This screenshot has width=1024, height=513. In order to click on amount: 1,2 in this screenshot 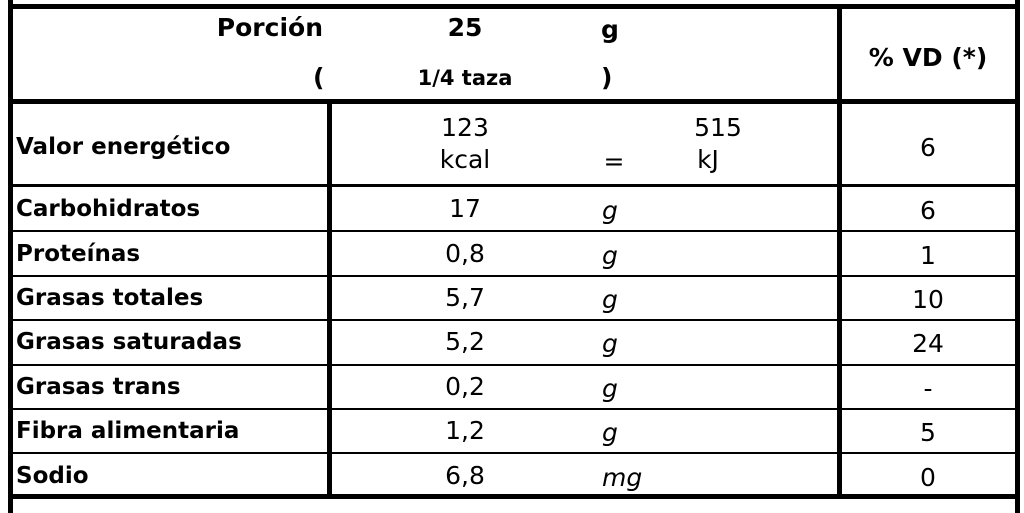, I will do `click(465, 431)`.